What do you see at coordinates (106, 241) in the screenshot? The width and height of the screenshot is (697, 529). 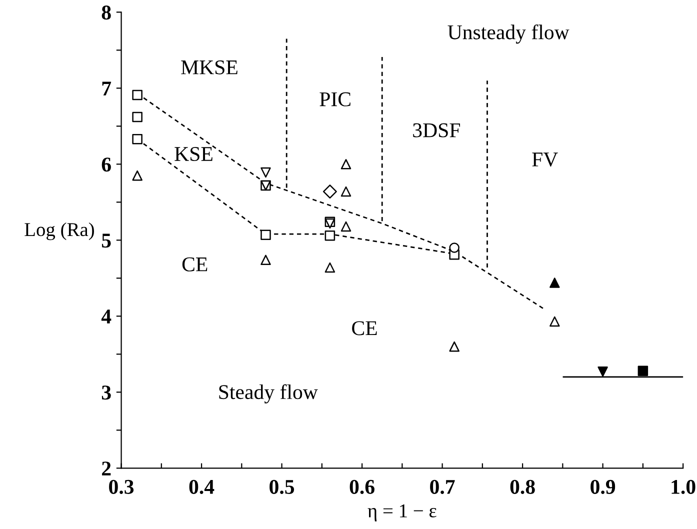 I see `y-tick-label: 5` at bounding box center [106, 241].